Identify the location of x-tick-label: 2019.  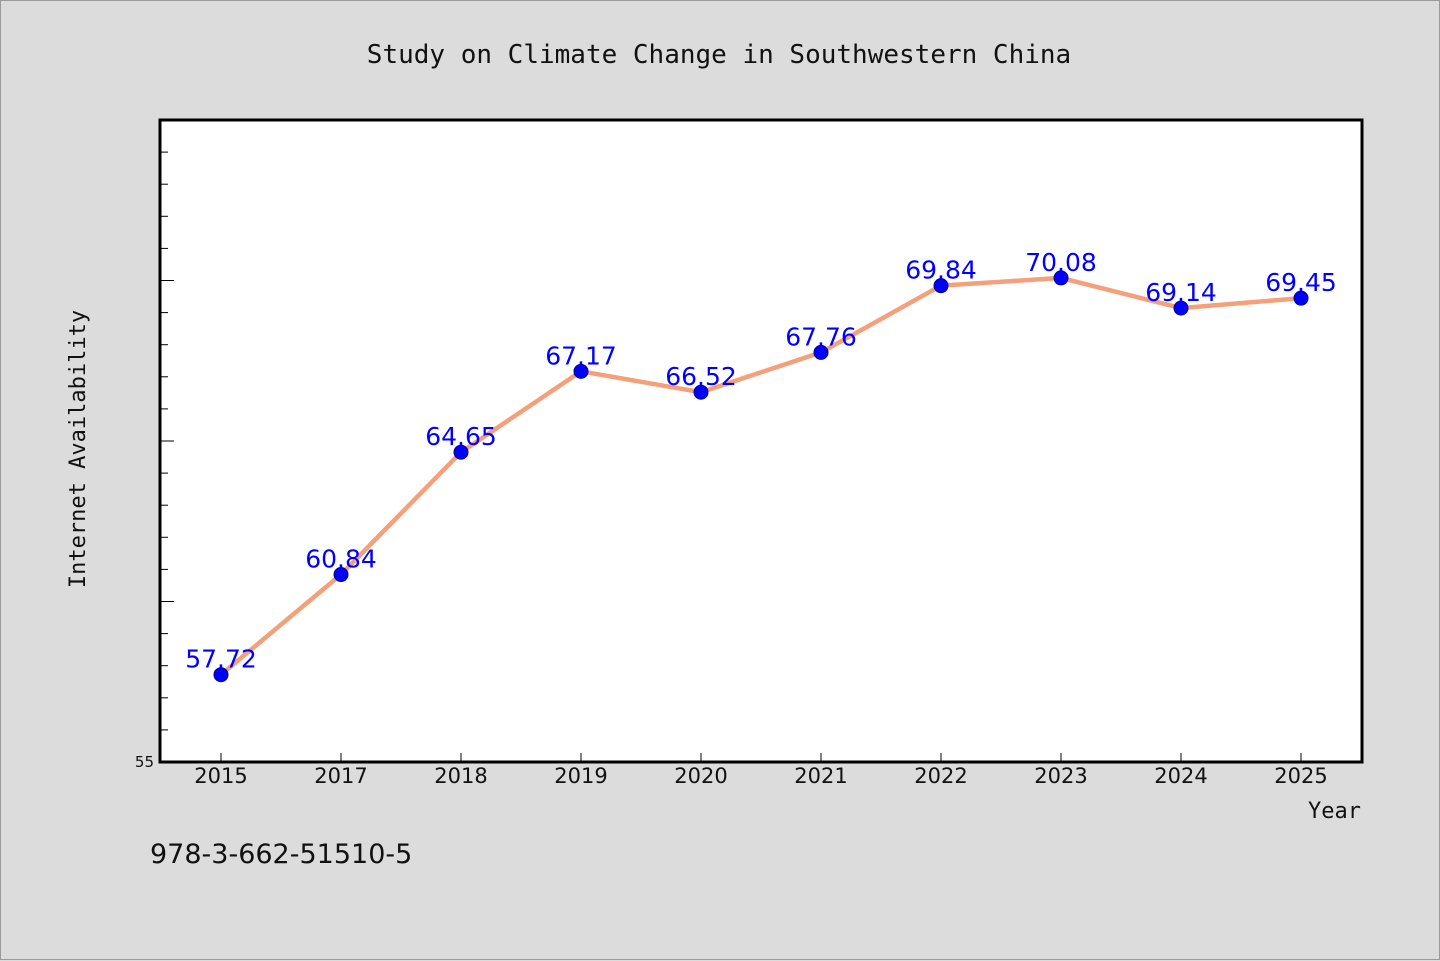
(580, 776).